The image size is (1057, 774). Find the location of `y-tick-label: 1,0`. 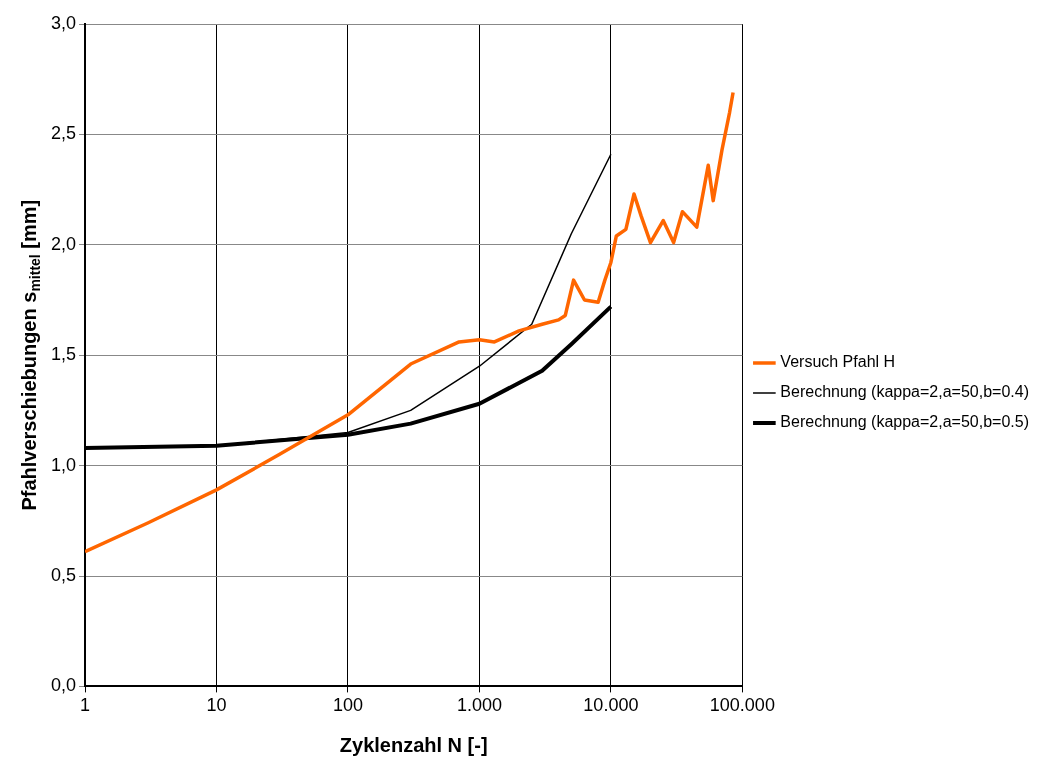

y-tick-label: 1,0 is located at coordinates (63, 464).